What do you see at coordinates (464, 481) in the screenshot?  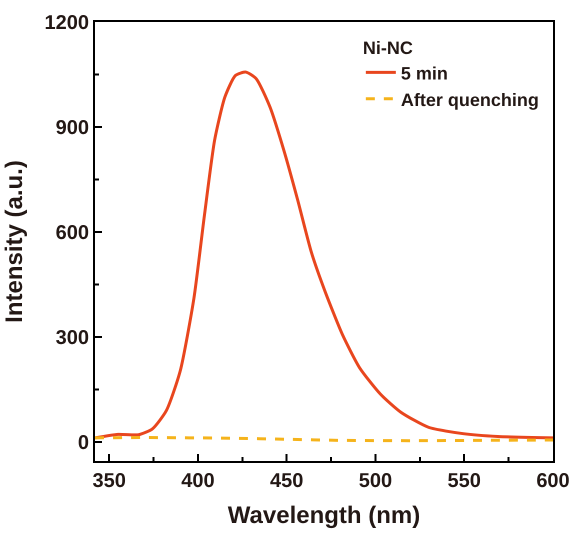 I see `x-tick-label: 550` at bounding box center [464, 481].